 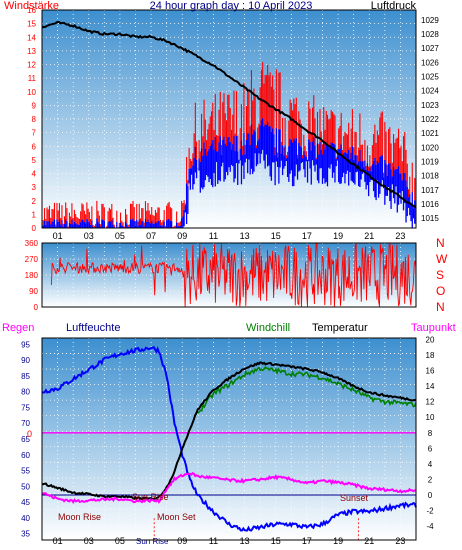 I want to click on pressure-tick-1018: 1018, so click(x=430, y=176).